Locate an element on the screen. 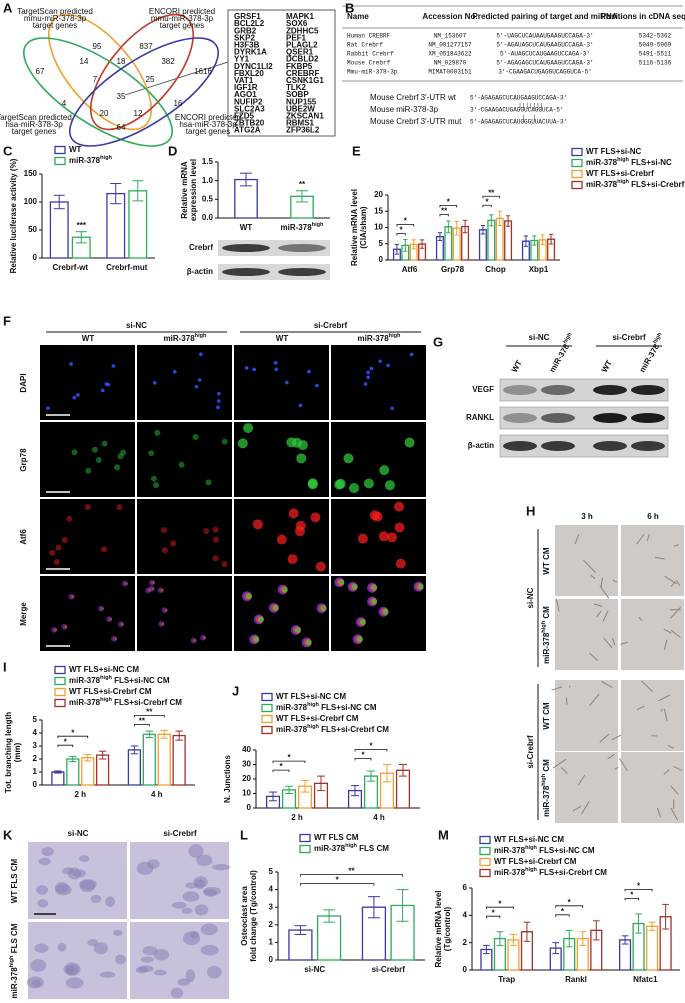 This screenshot has width=685, height=1003. y-tick-label: 20 is located at coordinates (246, 778).